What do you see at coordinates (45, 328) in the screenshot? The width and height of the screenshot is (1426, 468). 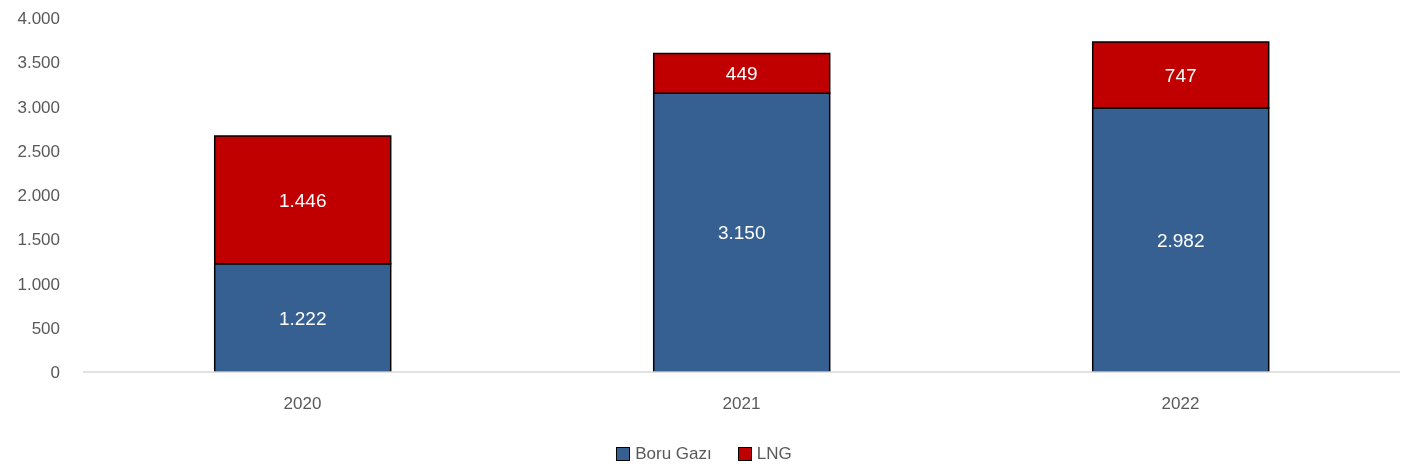 I see `y-tick-label: 500` at bounding box center [45, 328].